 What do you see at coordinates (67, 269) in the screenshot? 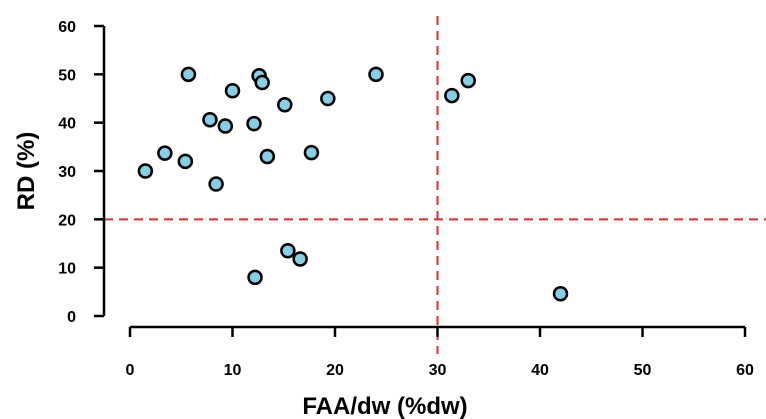
I see `y-tick-label: 10` at bounding box center [67, 269].